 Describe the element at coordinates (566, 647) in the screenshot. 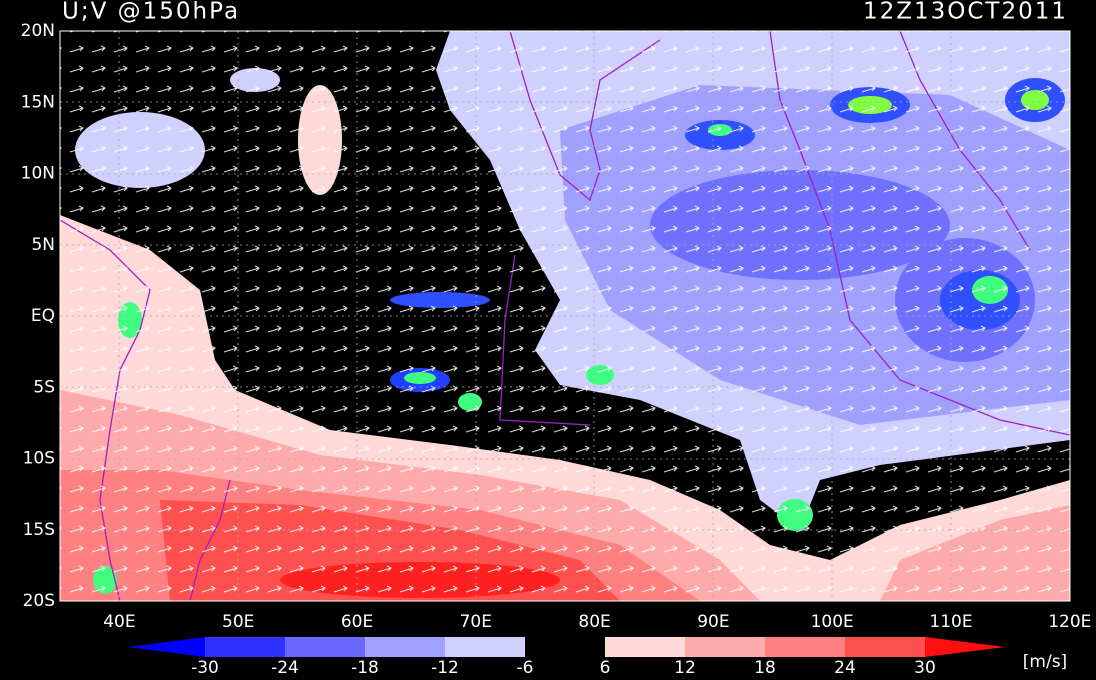

I see `colorbar` at that location.